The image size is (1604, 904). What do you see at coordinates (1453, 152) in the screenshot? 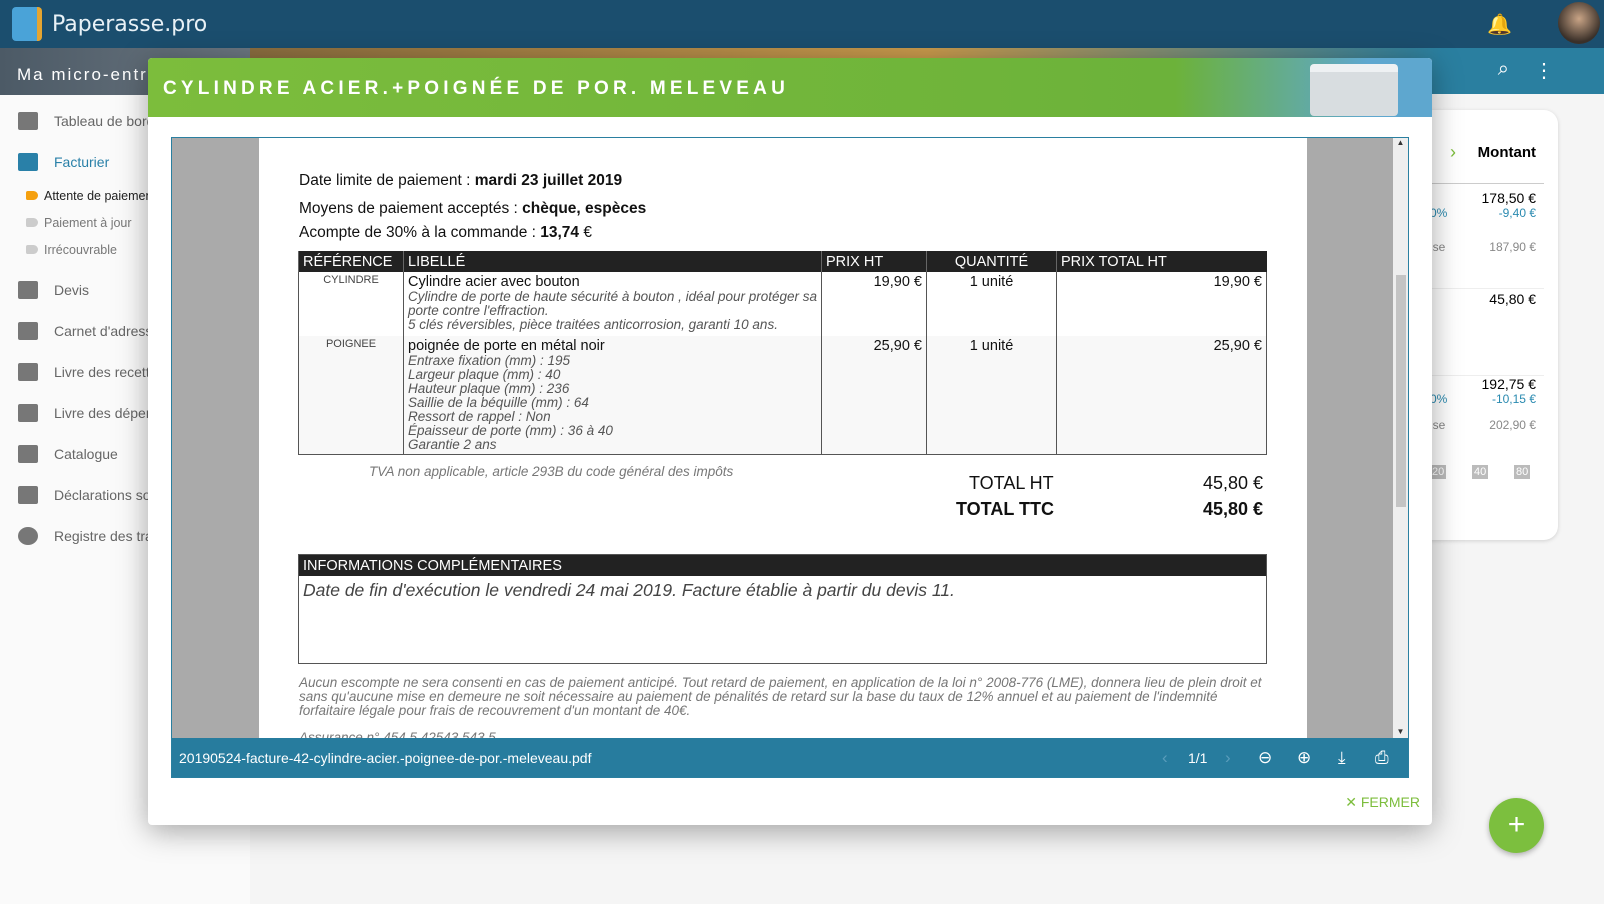
I see `chevron-right-icon: ›` at bounding box center [1453, 152].